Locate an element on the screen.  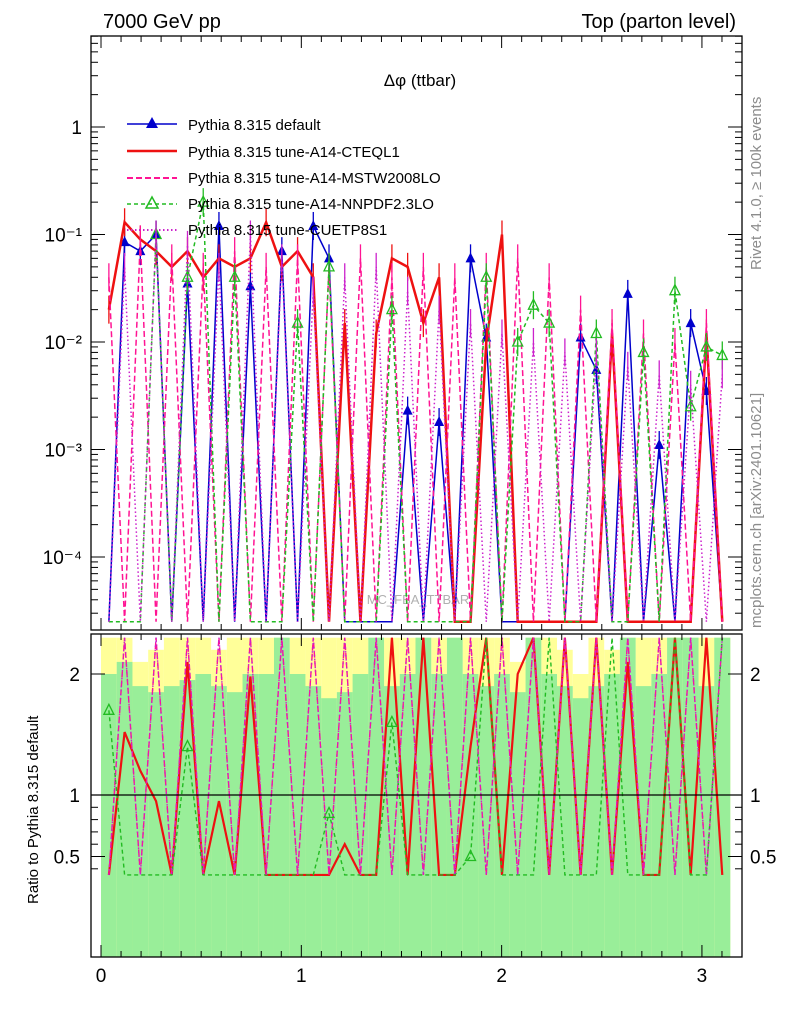
legend-entry-nnpdf: Pythia 8.315 tune-A14-NNPDF2.3LO is located at coordinates (280, 204).